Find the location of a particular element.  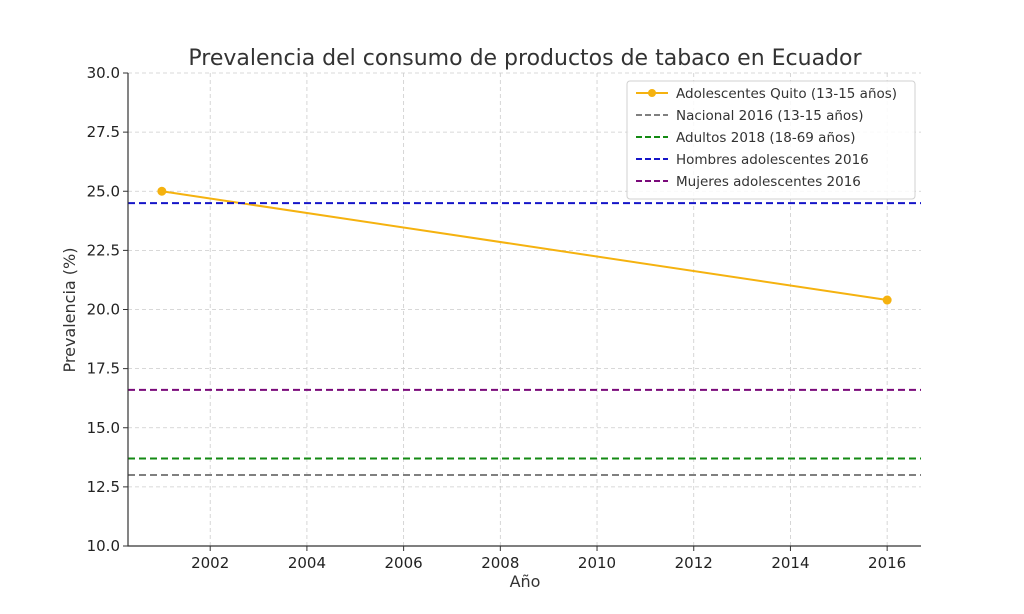

x-tick-label: 2008 is located at coordinates (500, 563).